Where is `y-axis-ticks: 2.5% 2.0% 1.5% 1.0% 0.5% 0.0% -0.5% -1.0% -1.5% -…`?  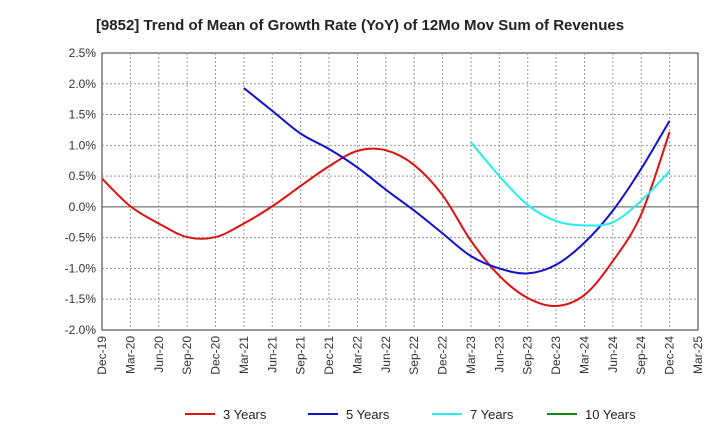 y-axis-ticks: 2.5% 2.0% 1.5% 1.0% 0.5% 0.0% -0.5% -1.0% -1.5% -… is located at coordinates (81, 191).